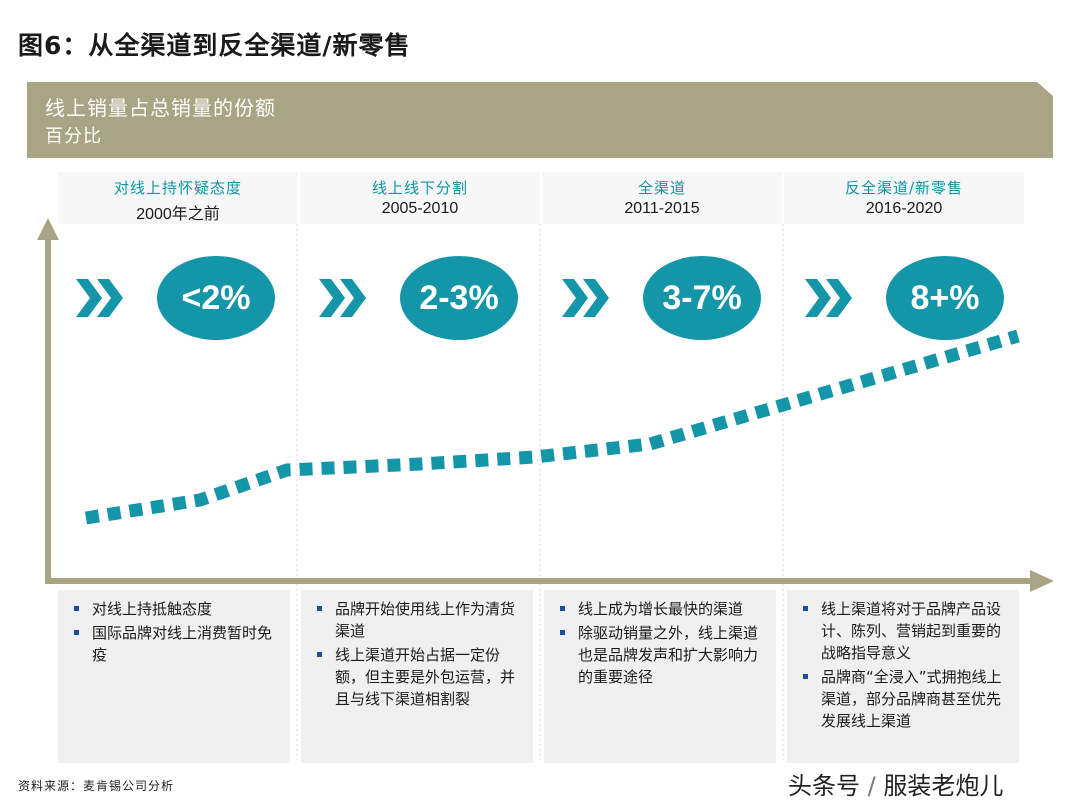 The height and width of the screenshot is (810, 1080). I want to click on note-item: 除驱动销量之外，线上渠道也是品牌发声和扩大影响力的重要途径, so click(661, 655).